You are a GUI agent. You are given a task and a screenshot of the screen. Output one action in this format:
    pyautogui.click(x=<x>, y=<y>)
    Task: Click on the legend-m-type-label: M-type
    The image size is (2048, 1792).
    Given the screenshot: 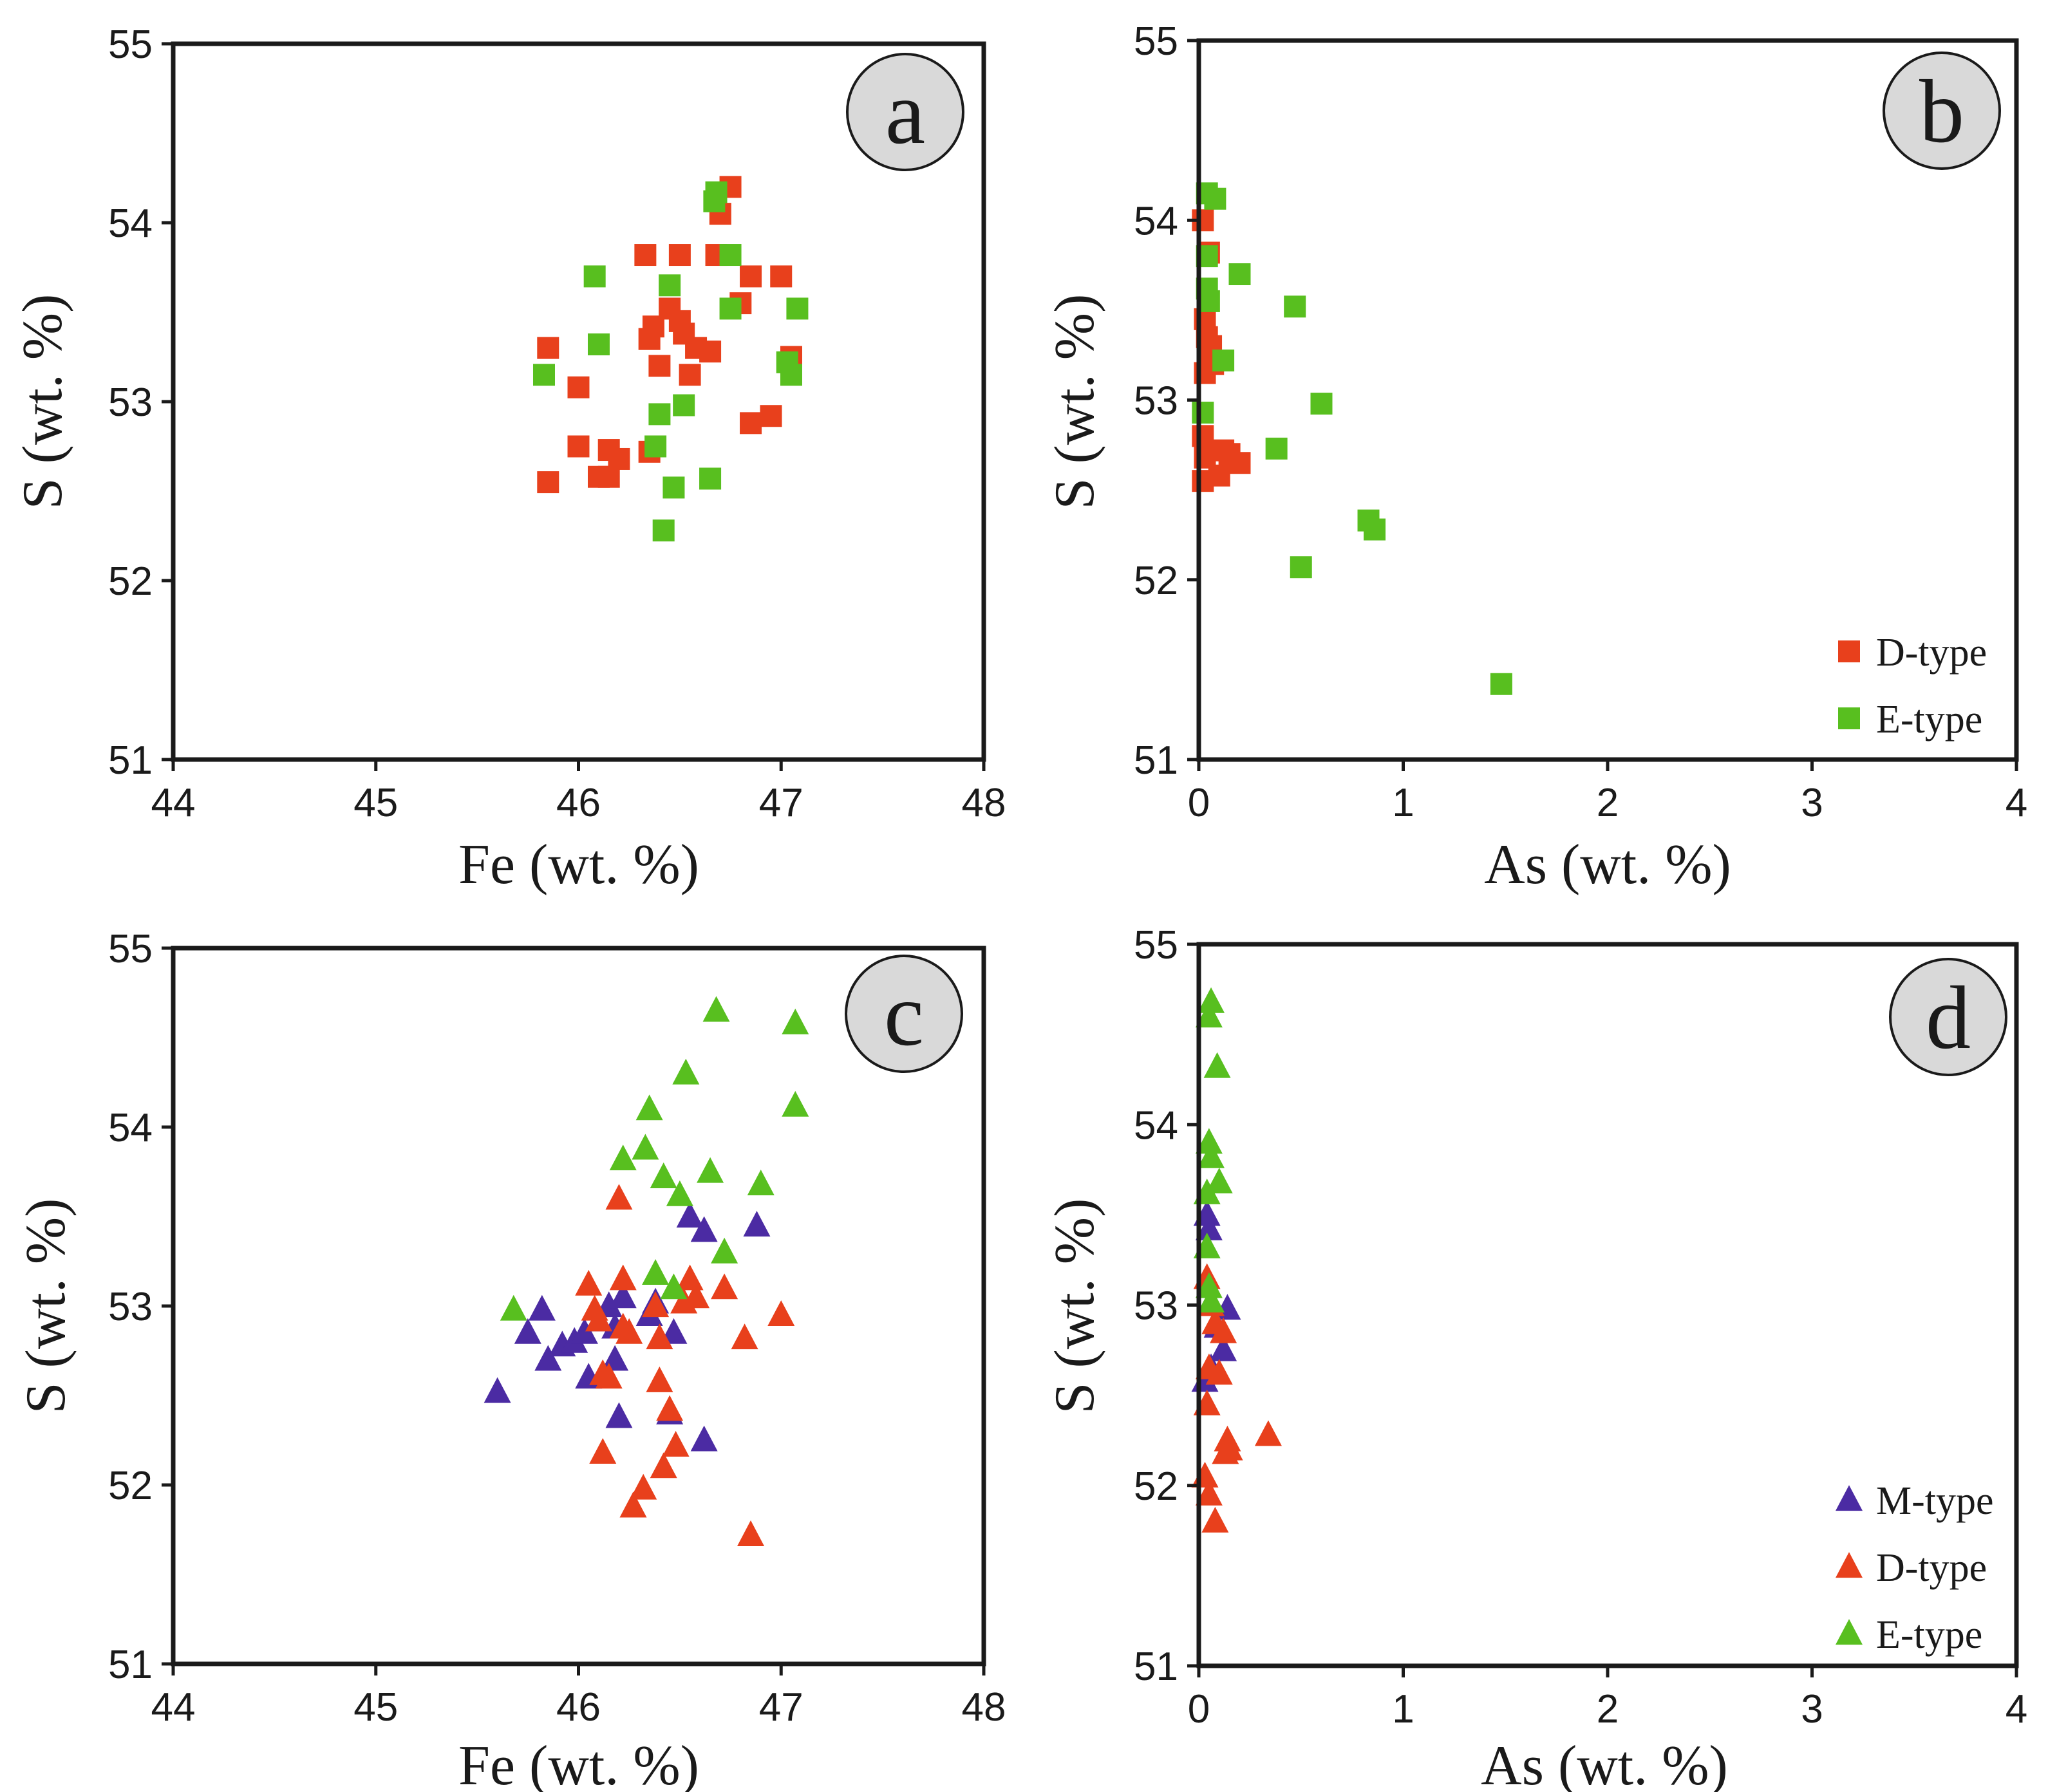 What is the action you would take?
    pyautogui.click(x=1935, y=1501)
    